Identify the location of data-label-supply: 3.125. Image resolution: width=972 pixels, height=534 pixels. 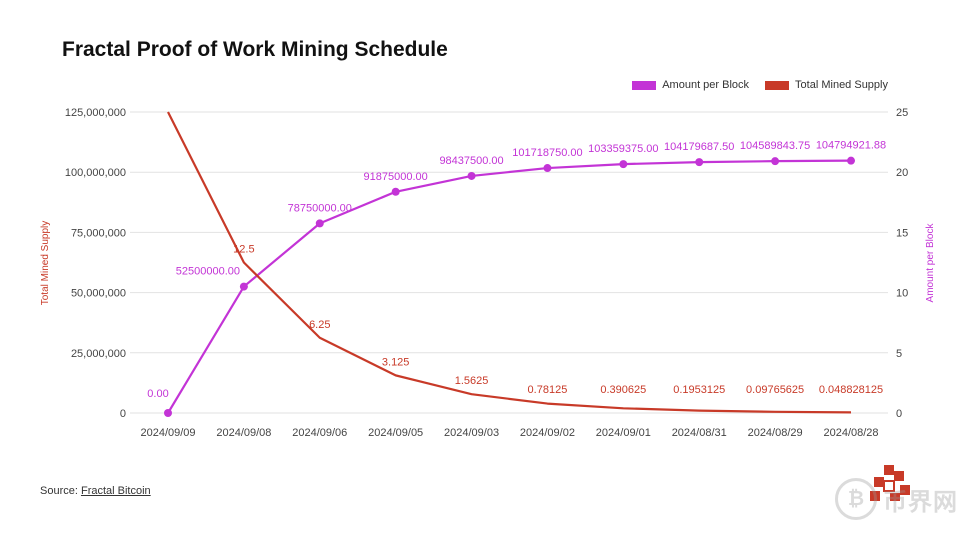
(396, 362).